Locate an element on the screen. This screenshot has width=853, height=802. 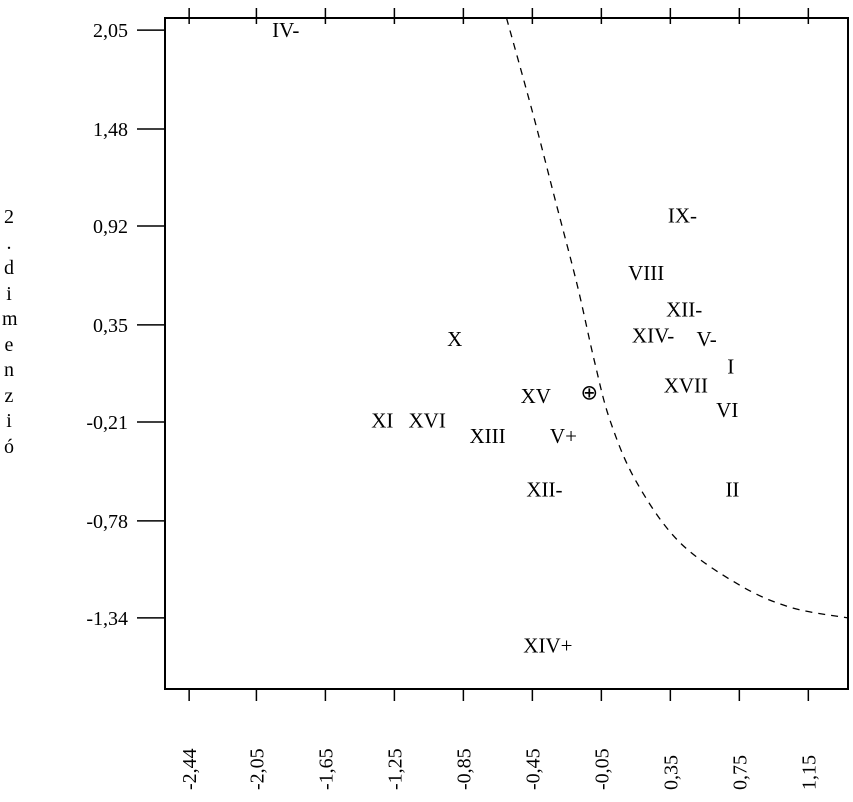
origin-marker: ⊕ is located at coordinates (589, 393).